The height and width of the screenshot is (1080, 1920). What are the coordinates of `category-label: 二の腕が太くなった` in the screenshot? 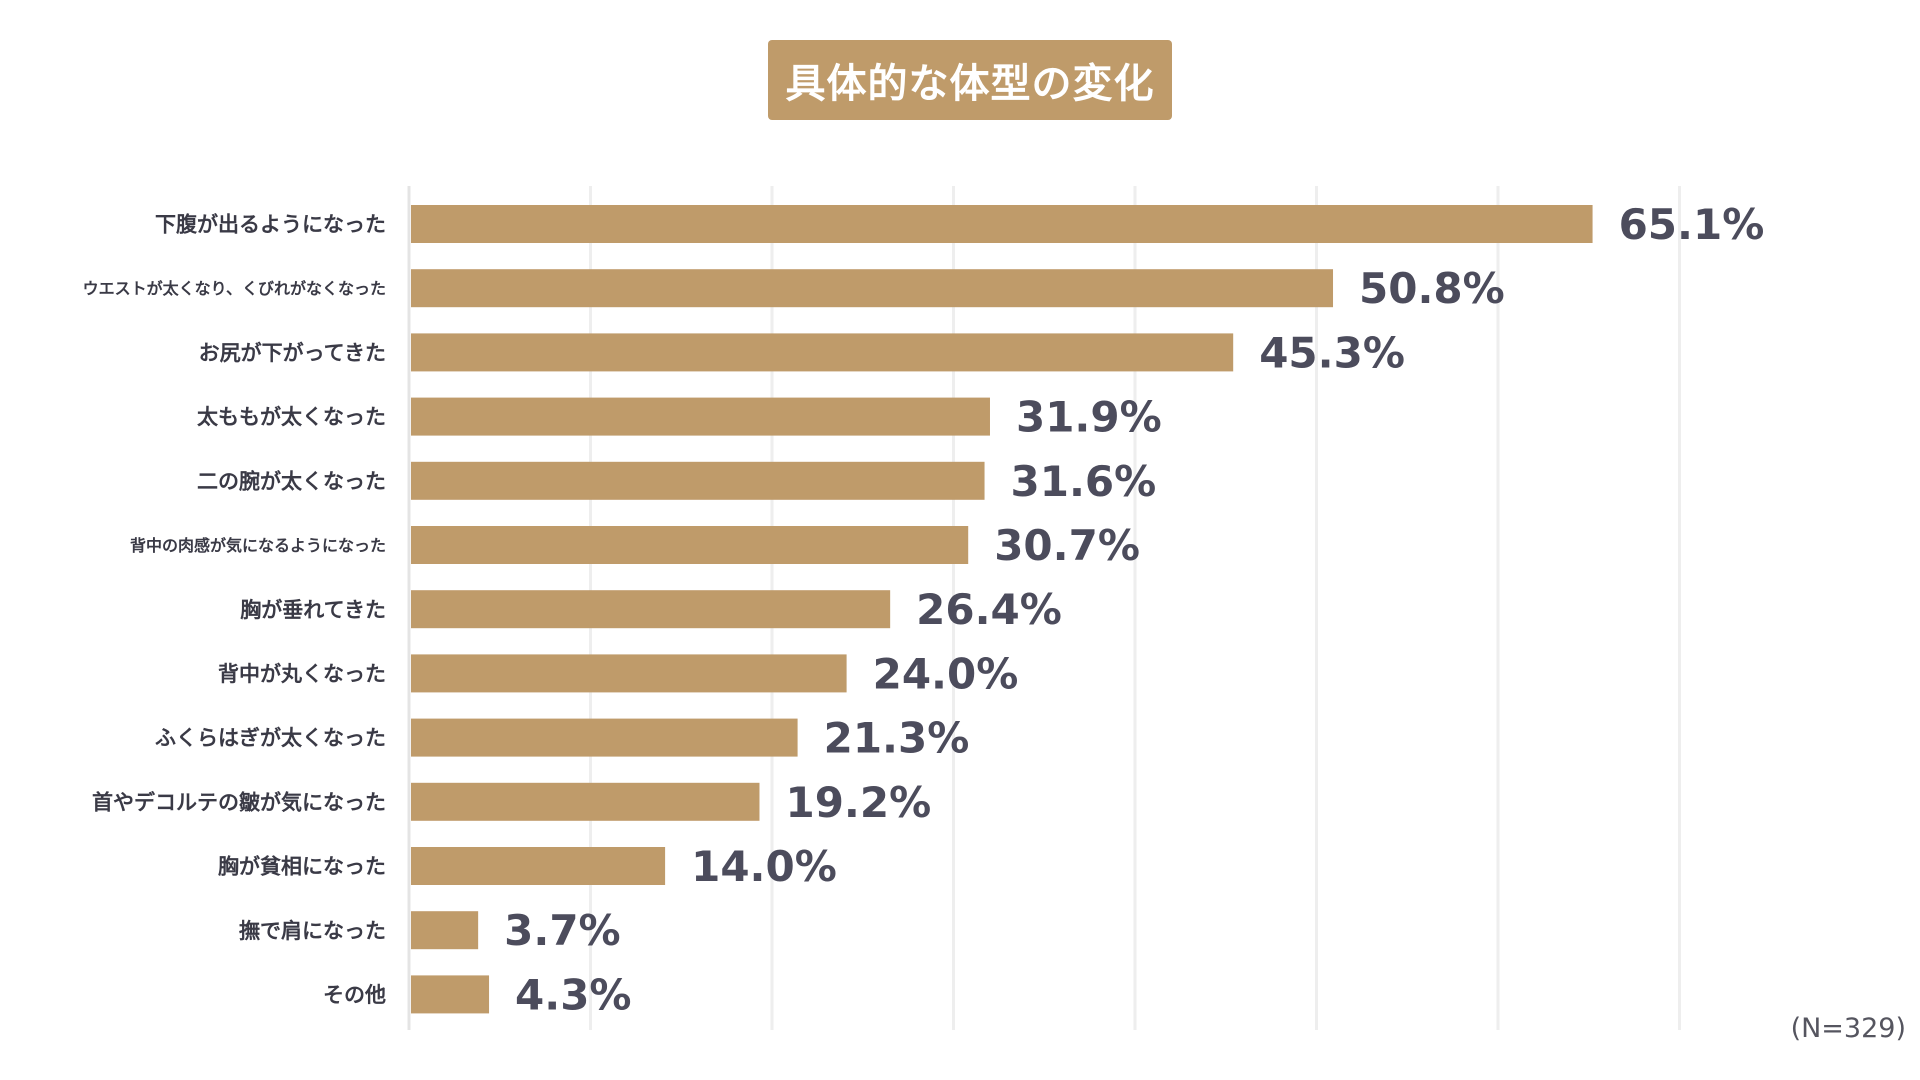 It's located at (291, 481).